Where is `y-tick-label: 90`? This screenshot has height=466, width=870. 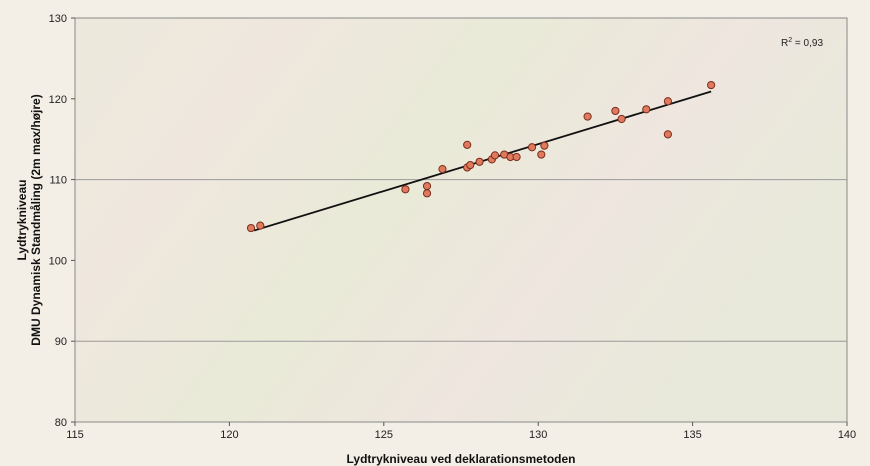 y-tick-label: 90 is located at coordinates (61, 342).